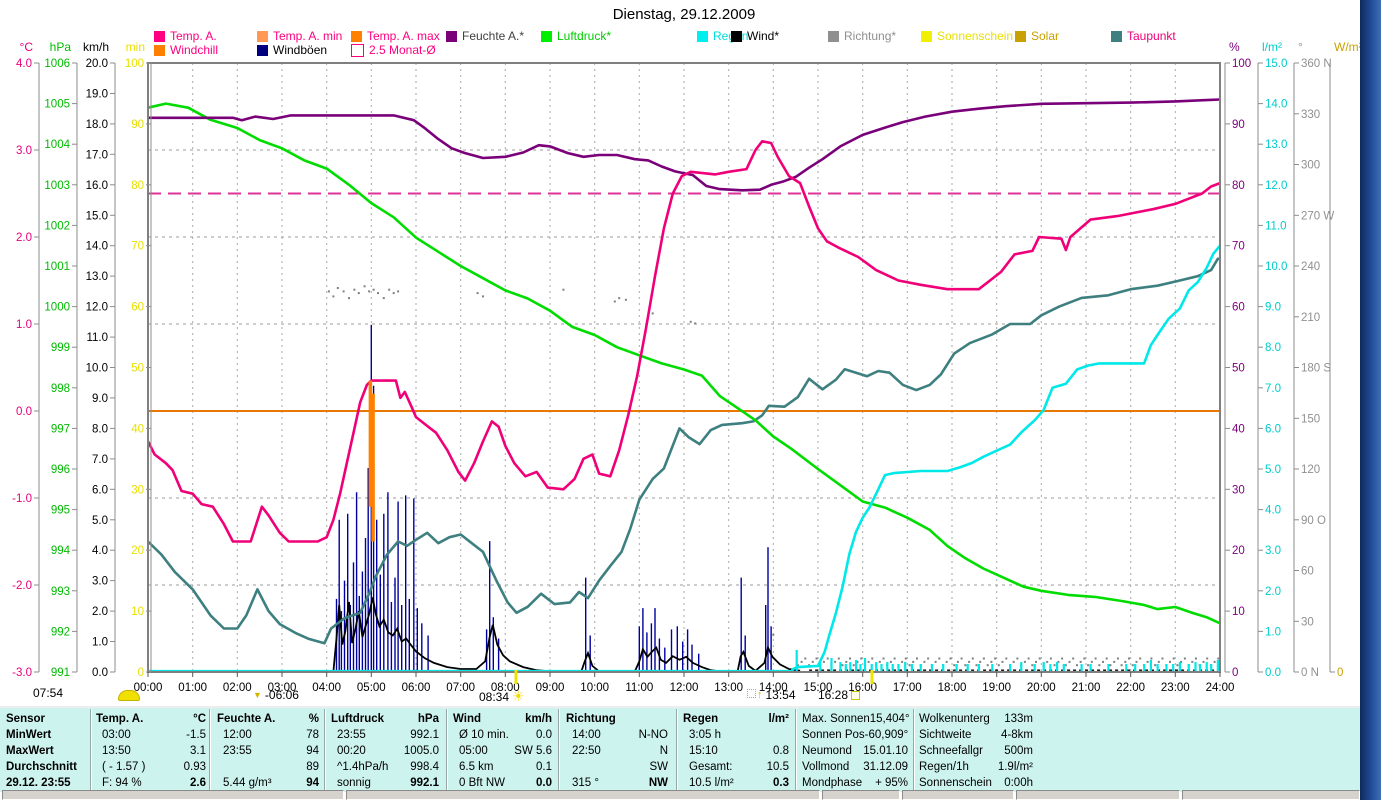 This screenshot has height=800, width=1381. I want to click on pressure-axis-label: 994, so click(61, 551).